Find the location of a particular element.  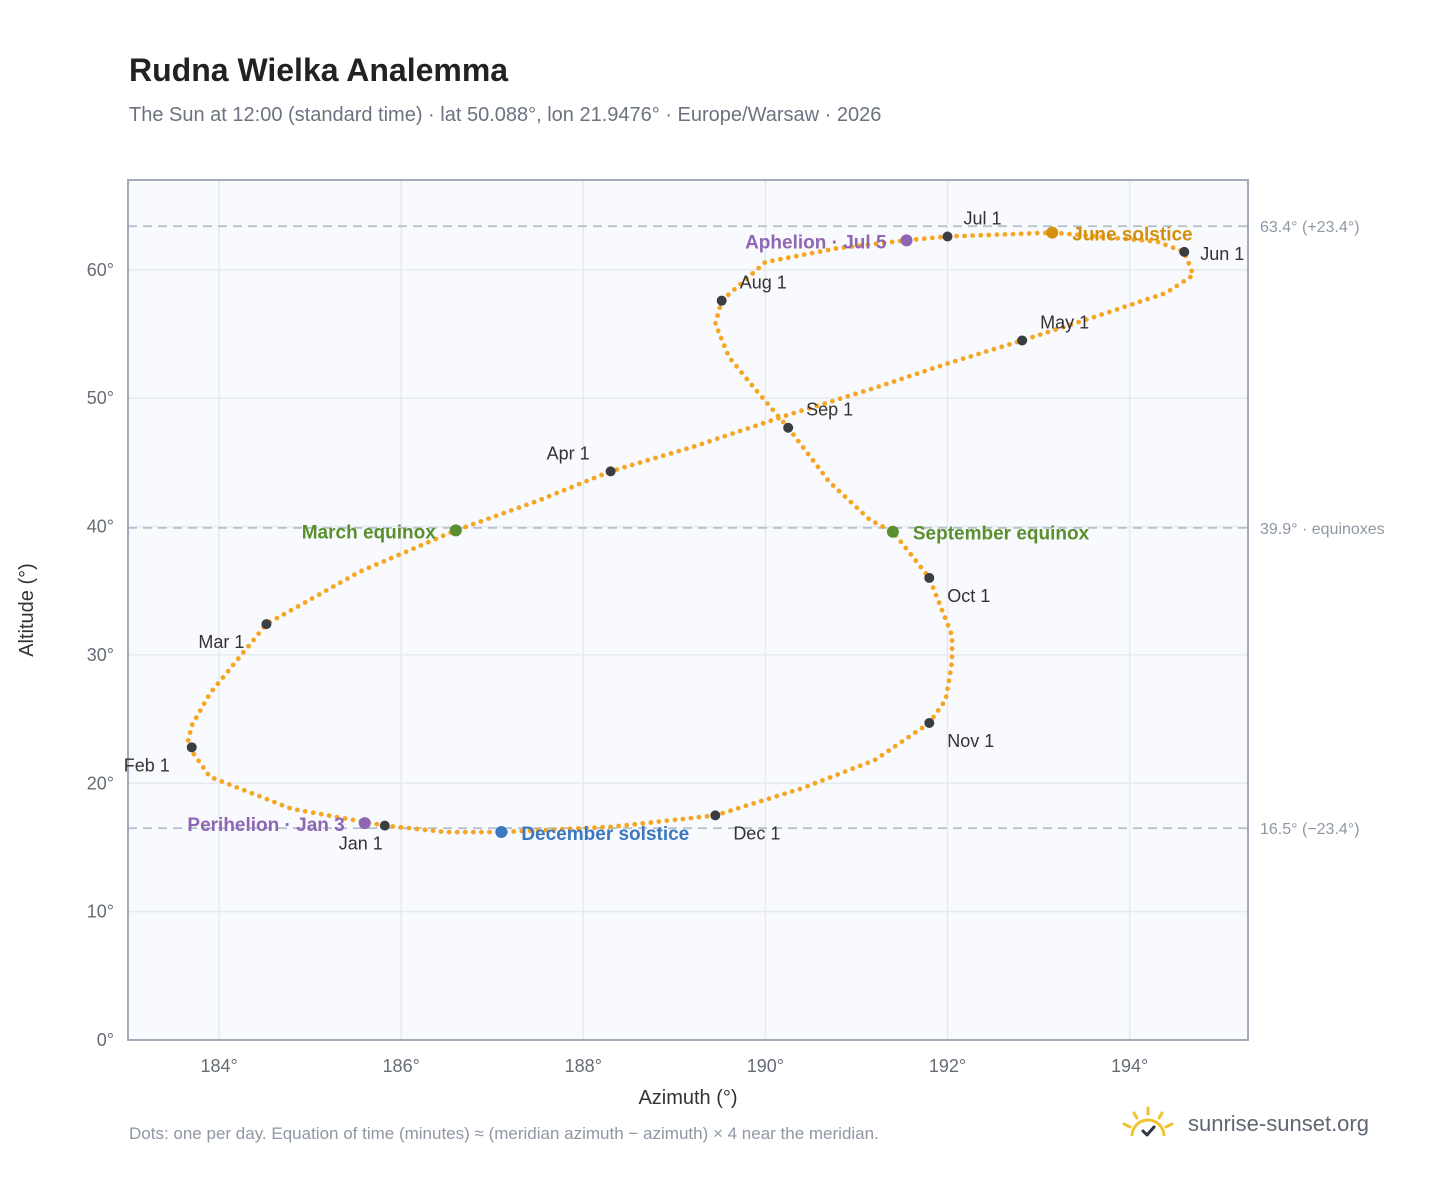

event-label: March equinox is located at coordinates (369, 532).